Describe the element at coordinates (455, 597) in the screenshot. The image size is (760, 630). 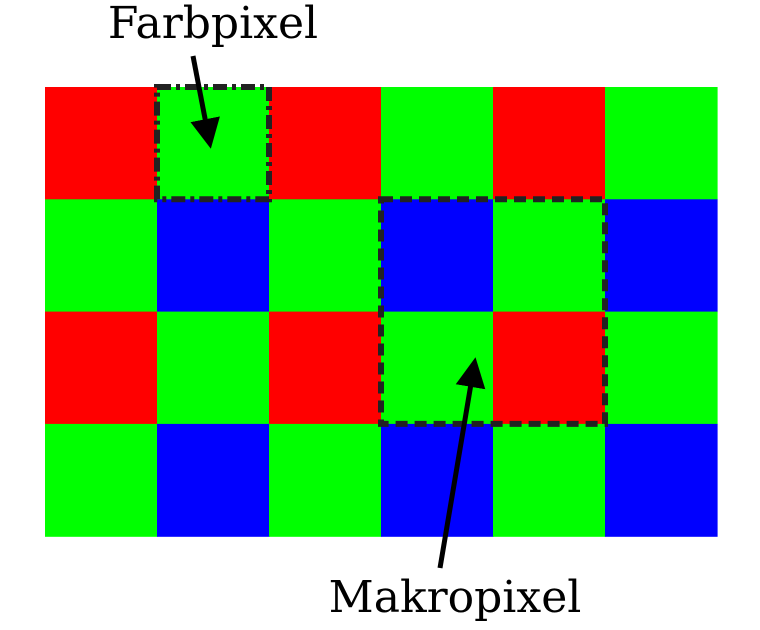
I see `macro-pixel-label: Makropixel` at that location.